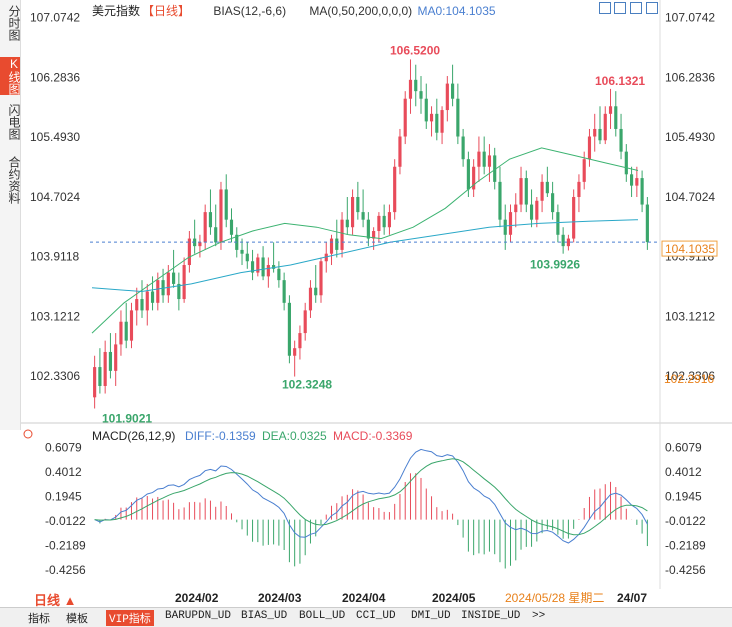 Image resolution: width=732 pixels, height=627 pixels. Describe the element at coordinates (65, 546) in the screenshot. I see `macd-tick-left: -0.2189` at that location.